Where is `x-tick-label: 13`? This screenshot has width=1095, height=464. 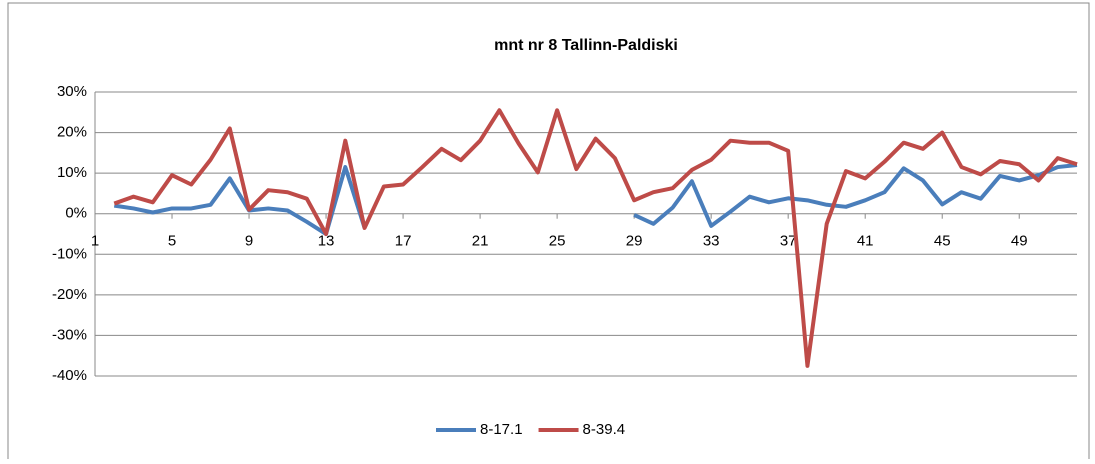
x-tick-label: 13 is located at coordinates (326, 241).